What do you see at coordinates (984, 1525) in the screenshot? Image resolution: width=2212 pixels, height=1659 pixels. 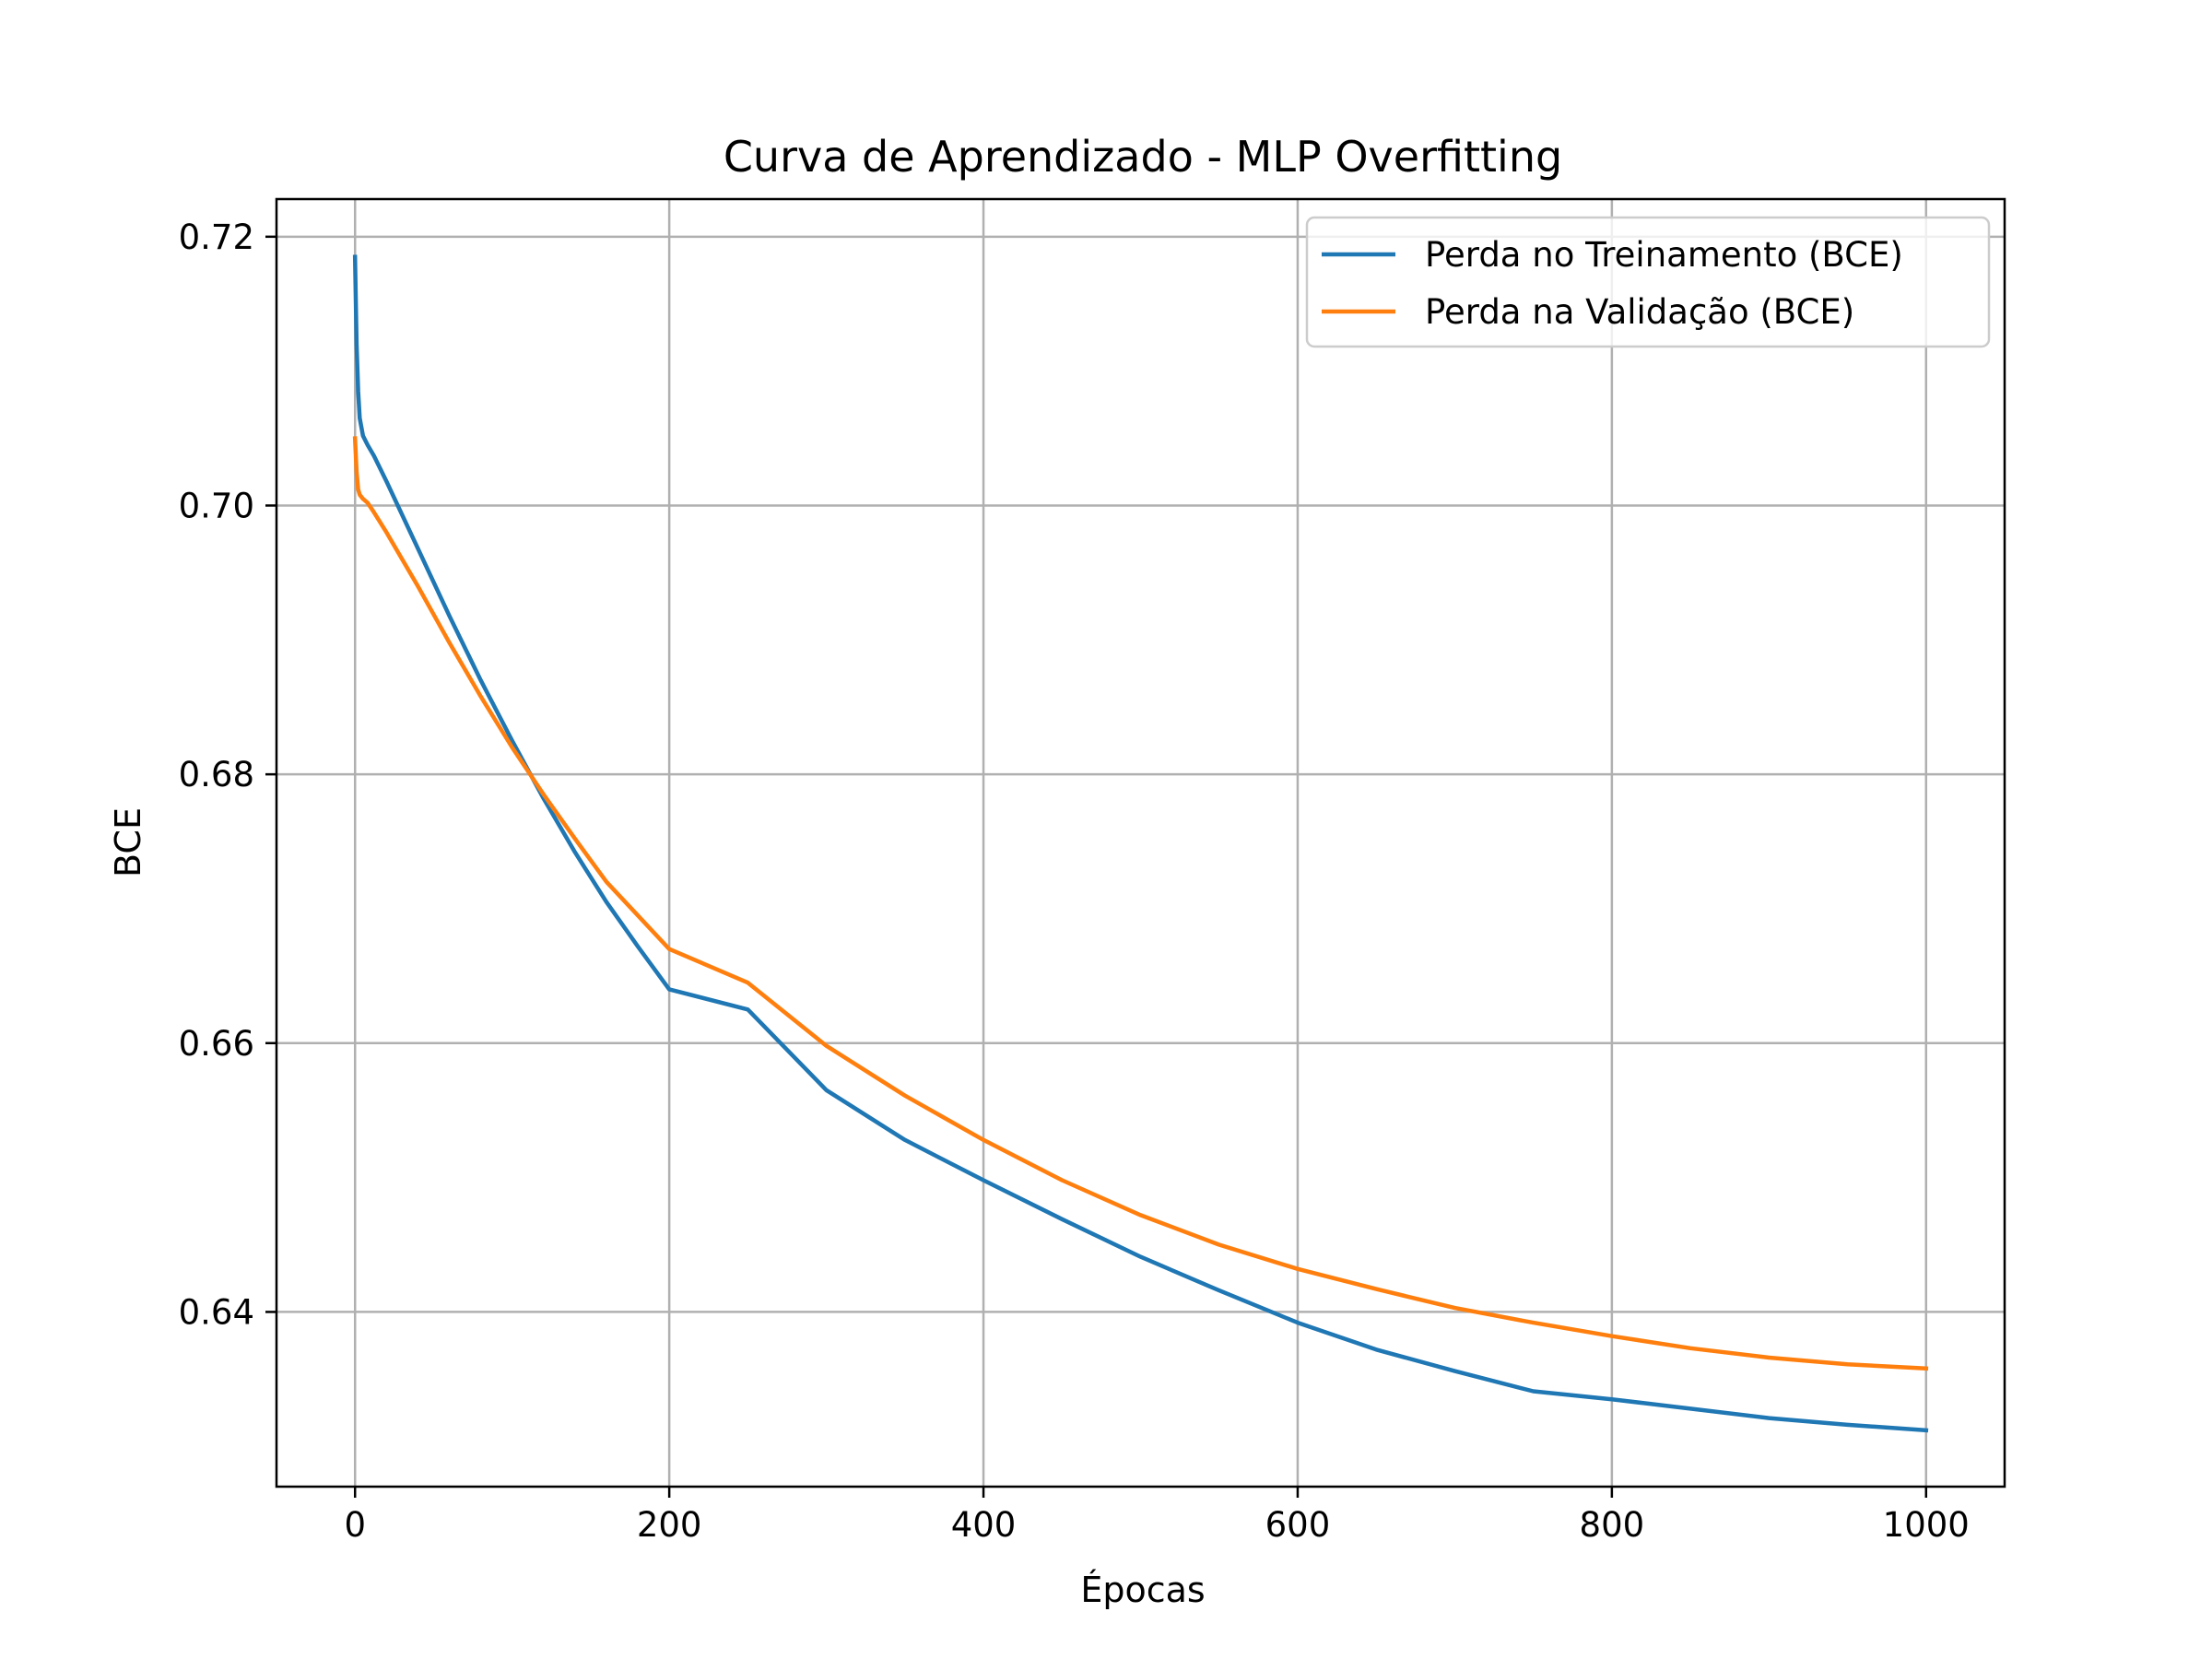 I see `x-tick-label: 400` at bounding box center [984, 1525].